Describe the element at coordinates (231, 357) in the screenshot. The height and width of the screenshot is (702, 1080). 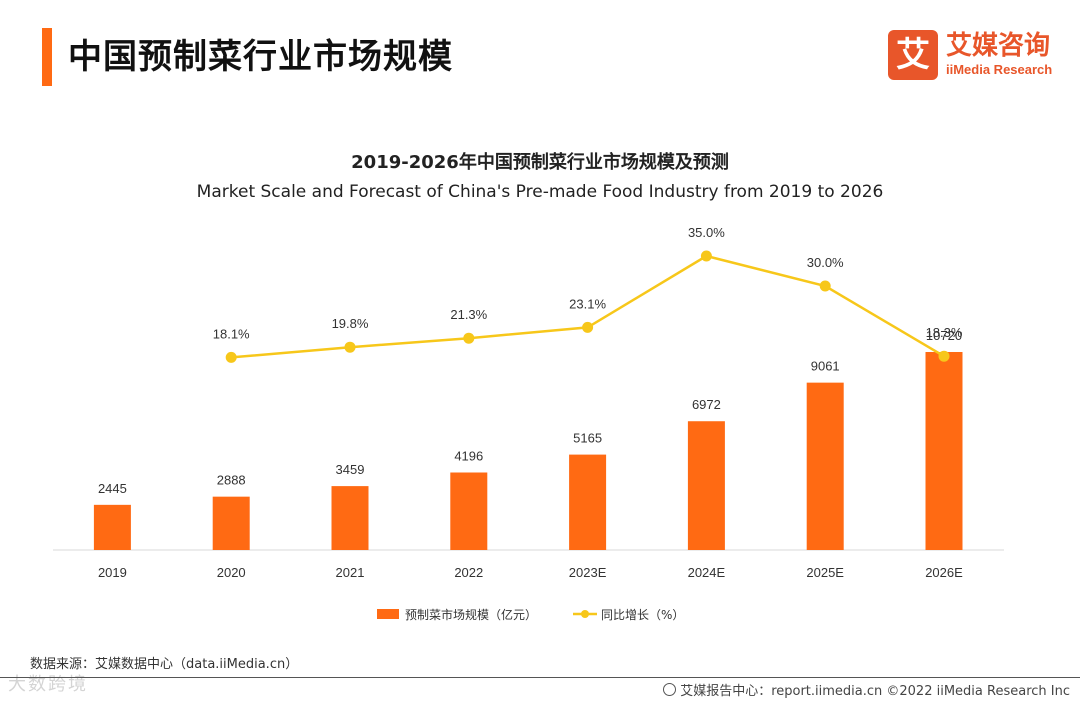
I see `growth-point-2020` at that location.